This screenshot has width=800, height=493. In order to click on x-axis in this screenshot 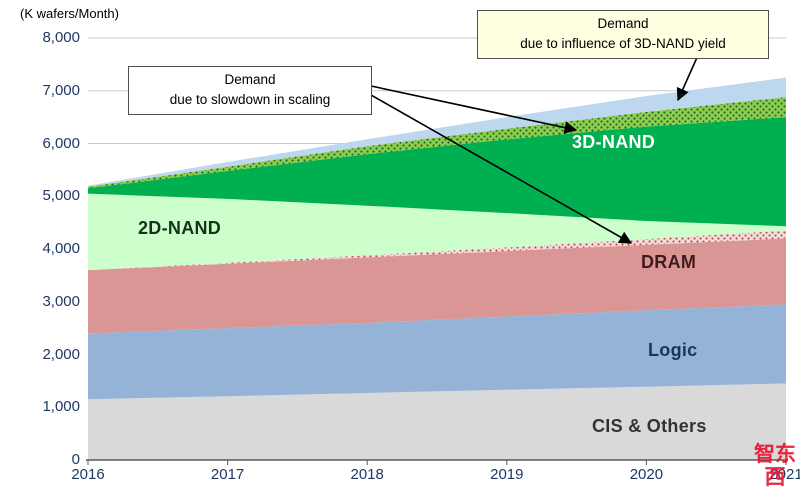, I will do `click(437, 462)`.